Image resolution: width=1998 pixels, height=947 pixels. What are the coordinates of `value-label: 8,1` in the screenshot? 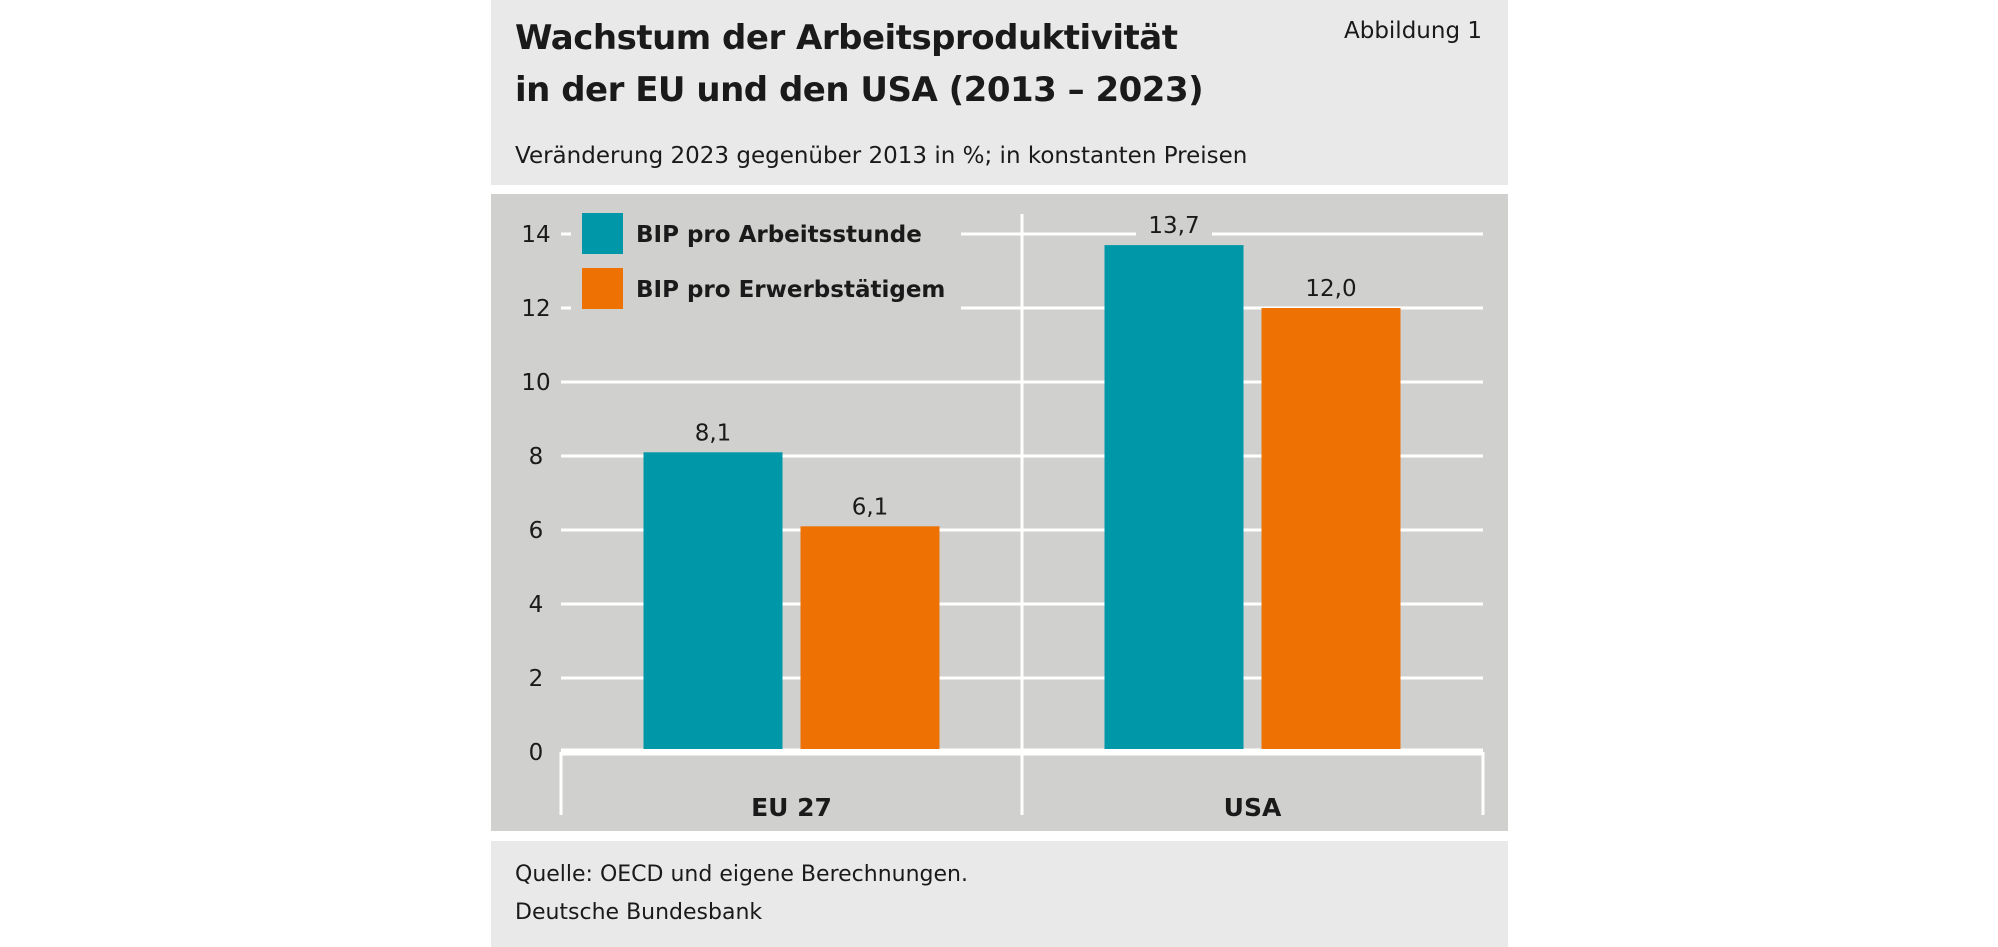 It's located at (713, 433).